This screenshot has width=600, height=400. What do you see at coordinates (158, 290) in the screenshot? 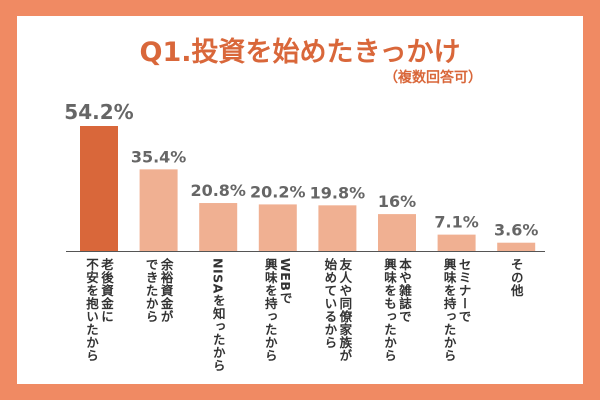
I see `category-label: 余裕資金が できたから` at bounding box center [158, 290].